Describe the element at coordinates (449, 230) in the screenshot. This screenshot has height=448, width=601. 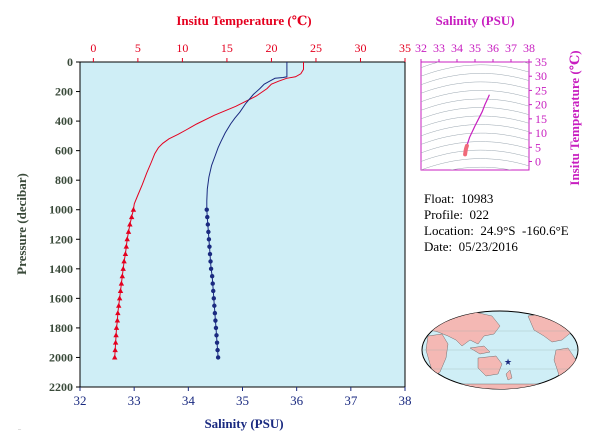
I see `location-label: Location:` at that location.